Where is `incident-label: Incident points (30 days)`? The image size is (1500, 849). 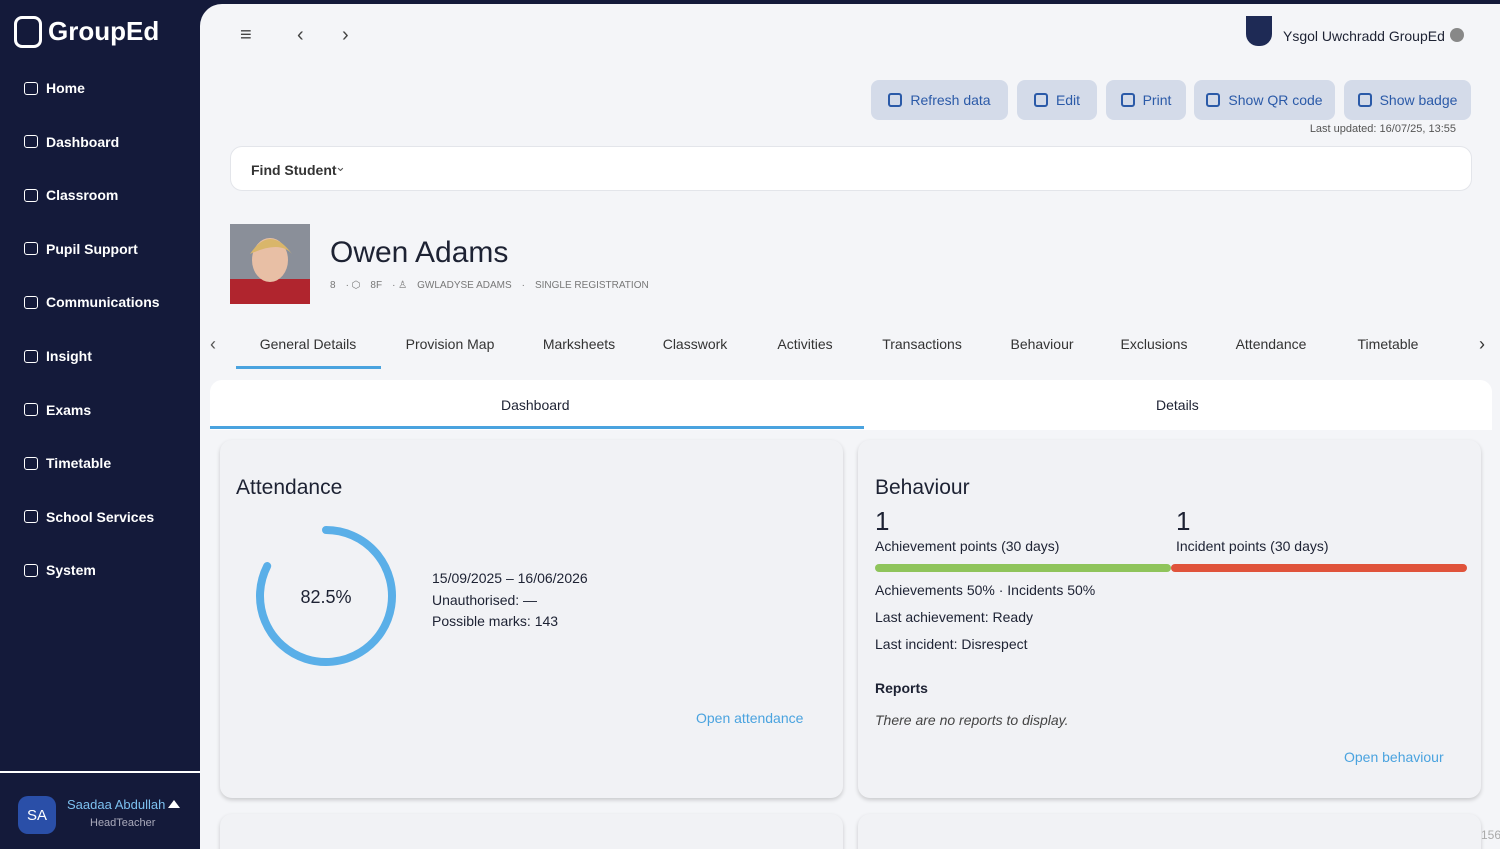
incident-label: Incident points (30 days) is located at coordinates (1252, 546).